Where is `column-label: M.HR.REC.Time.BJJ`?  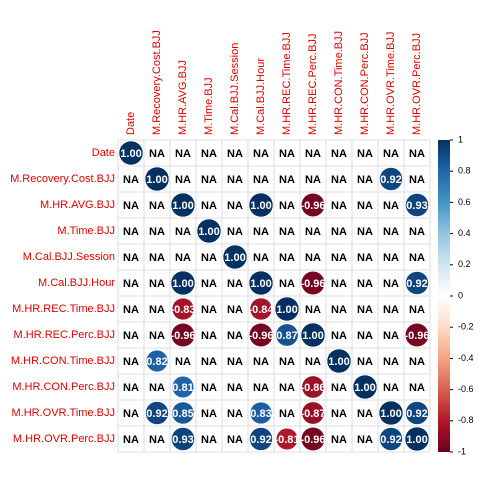 column-label: M.HR.REC.Time.BJJ is located at coordinates (287, 83).